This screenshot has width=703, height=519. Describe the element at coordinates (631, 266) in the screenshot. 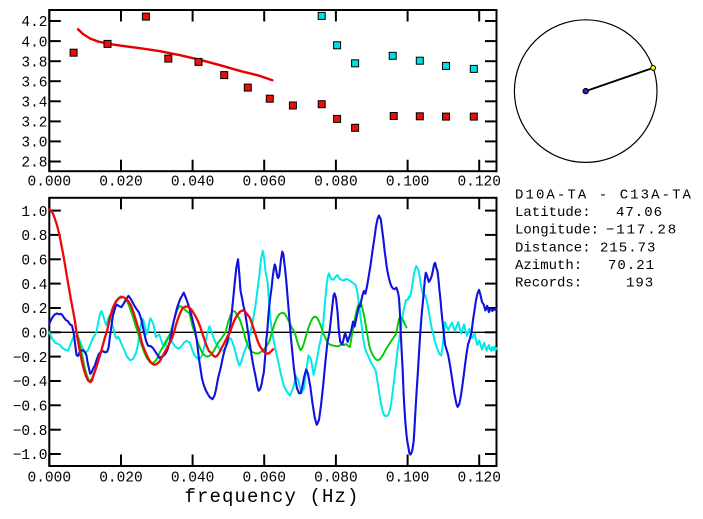

I see `svg-text: 70.21` at that location.